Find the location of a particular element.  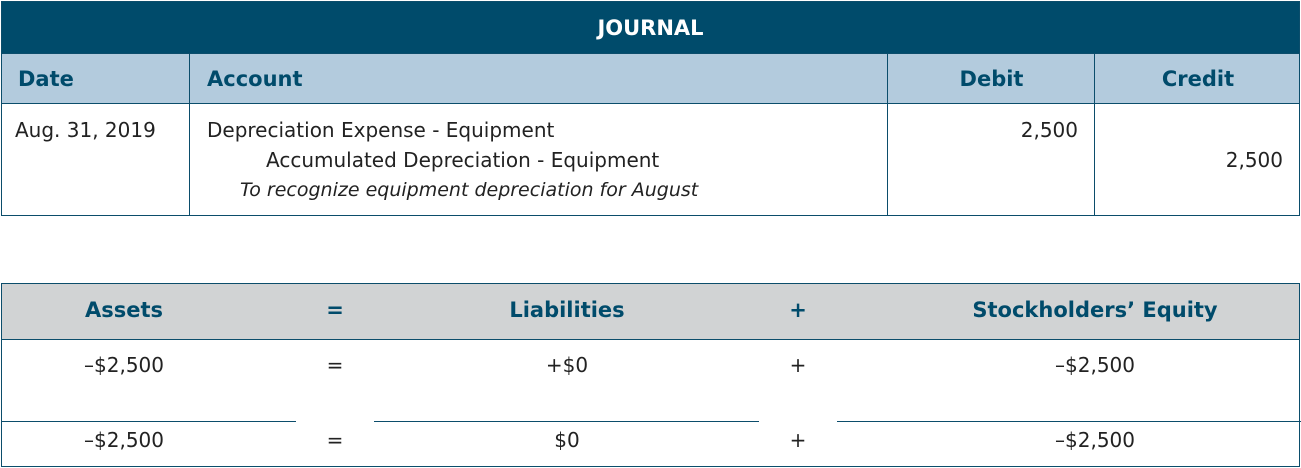

header-credit: Credit is located at coordinates (1198, 78).